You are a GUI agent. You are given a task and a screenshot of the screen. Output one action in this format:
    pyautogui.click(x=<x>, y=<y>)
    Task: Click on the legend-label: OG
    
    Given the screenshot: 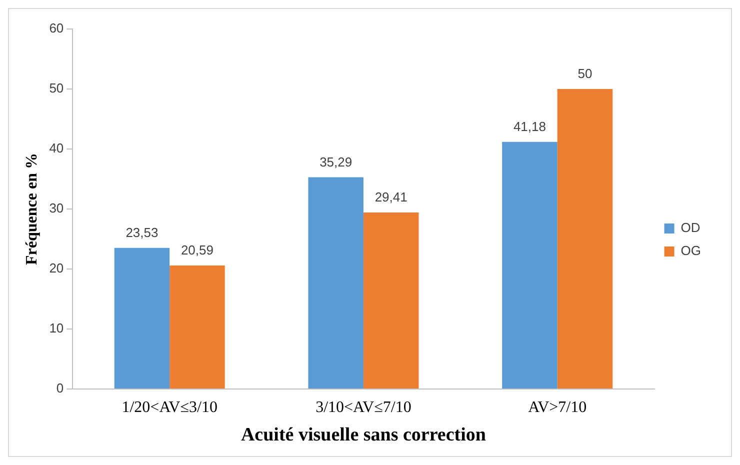 What is the action you would take?
    pyautogui.click(x=691, y=250)
    